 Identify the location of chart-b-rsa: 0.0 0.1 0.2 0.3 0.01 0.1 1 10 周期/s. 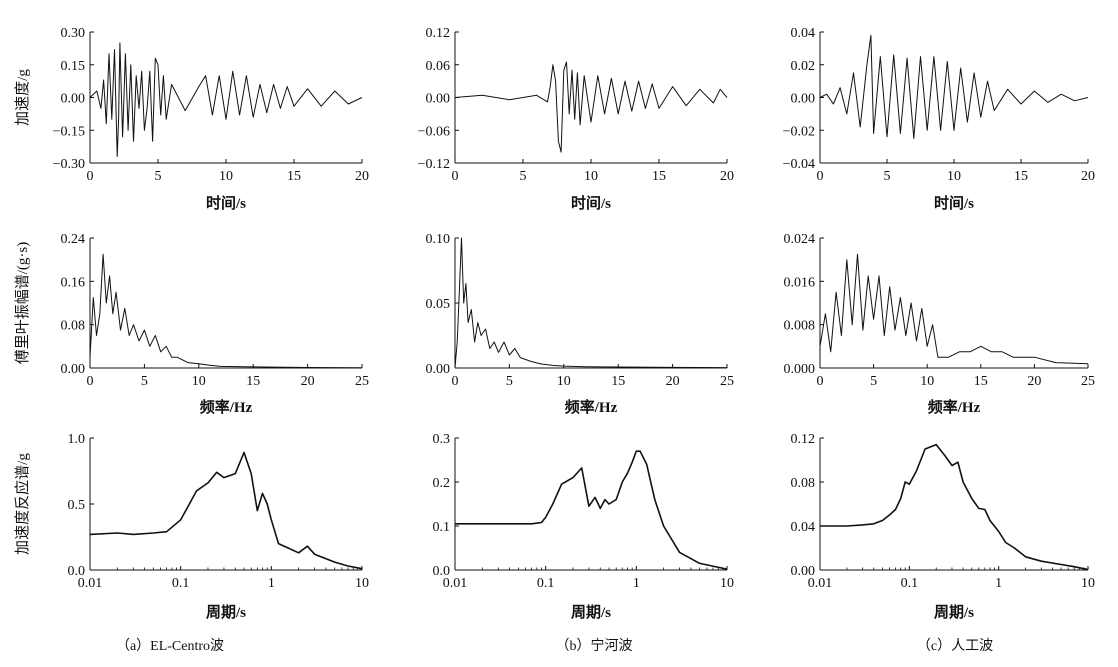
(584, 526).